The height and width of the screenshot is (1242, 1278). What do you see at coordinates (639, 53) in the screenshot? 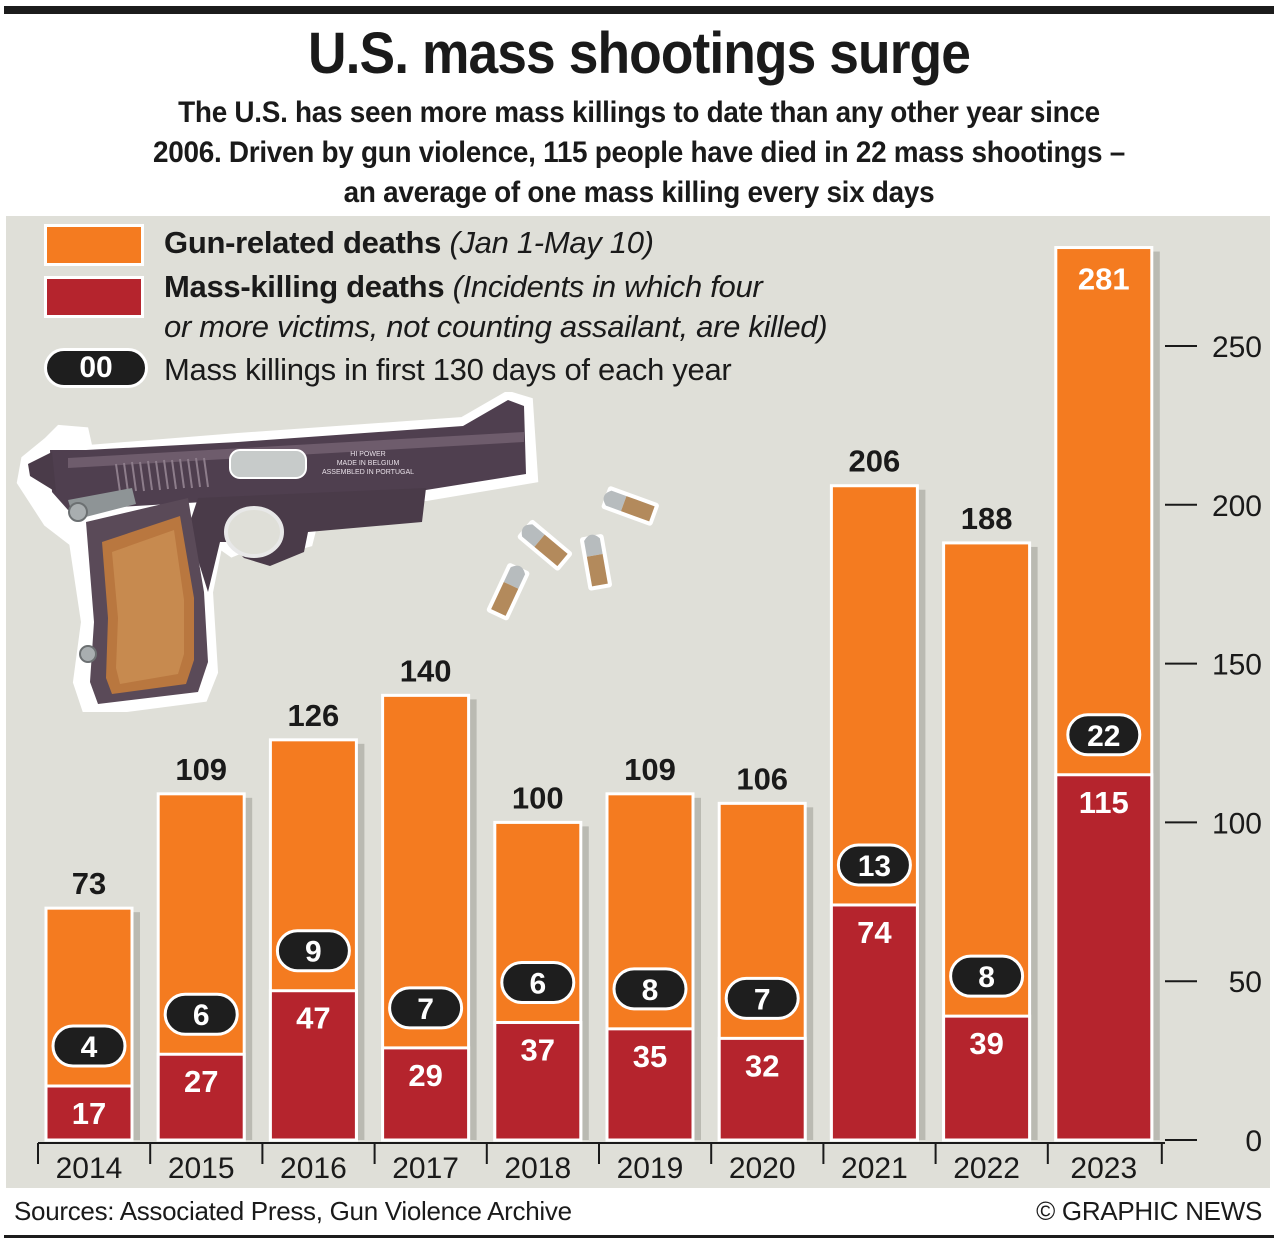
I see `page-title: U.S. mass shootings surge` at bounding box center [639, 53].